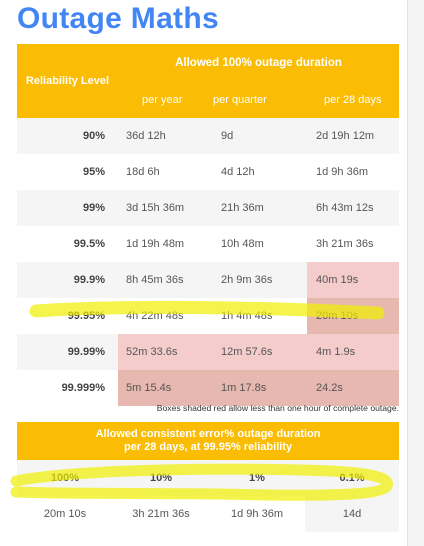 The image size is (424, 546). I want to click on per-28-days-cell: 4m 1.9s, so click(353, 352).